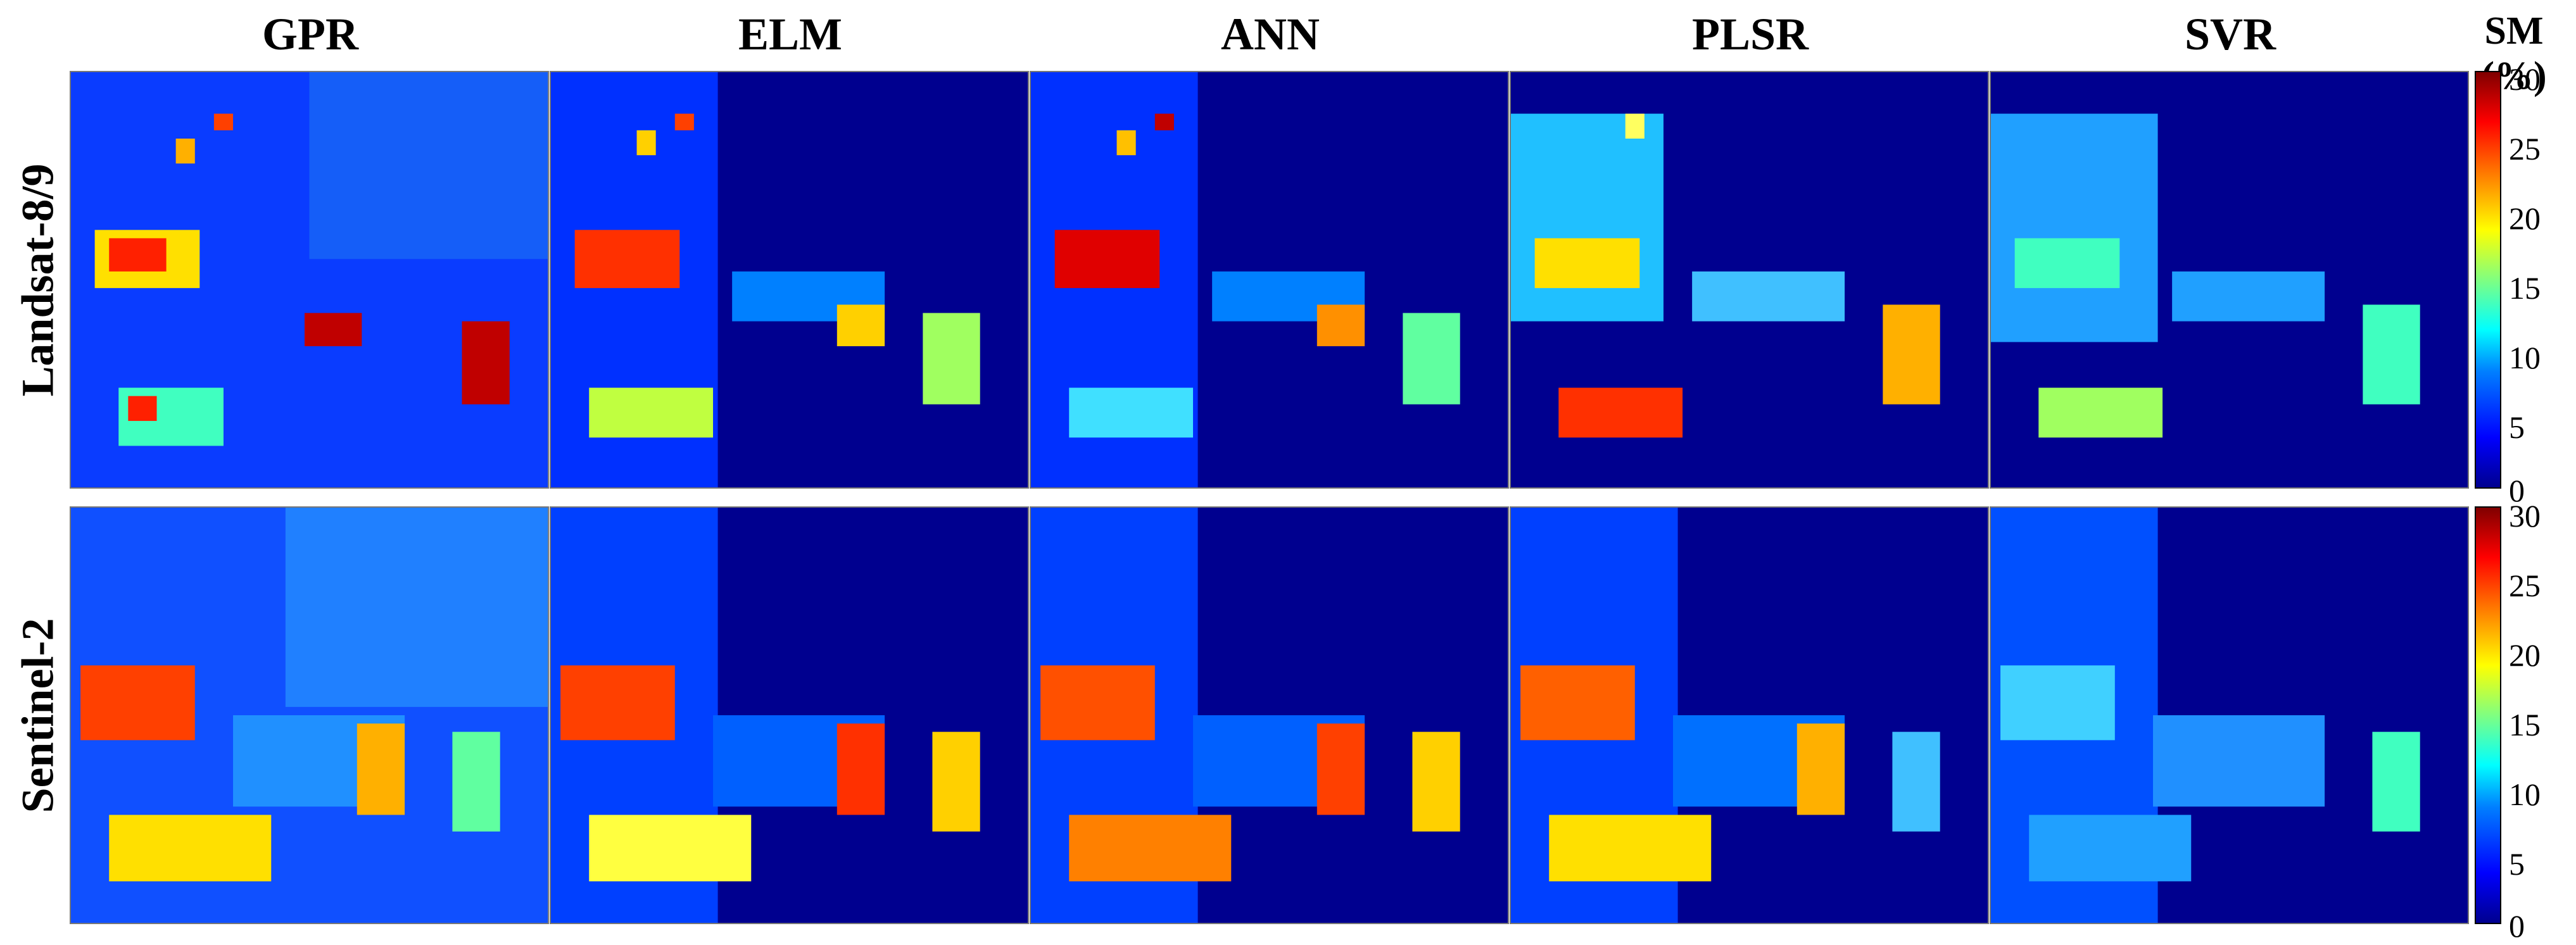 The height and width of the screenshot is (945, 2576). I want to click on map-sentinel-ann, so click(1269, 715).